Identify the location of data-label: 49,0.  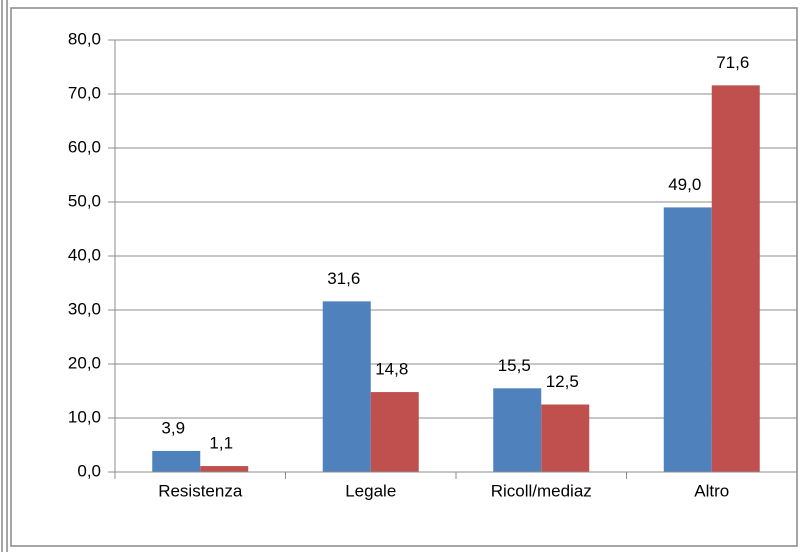
(684, 184).